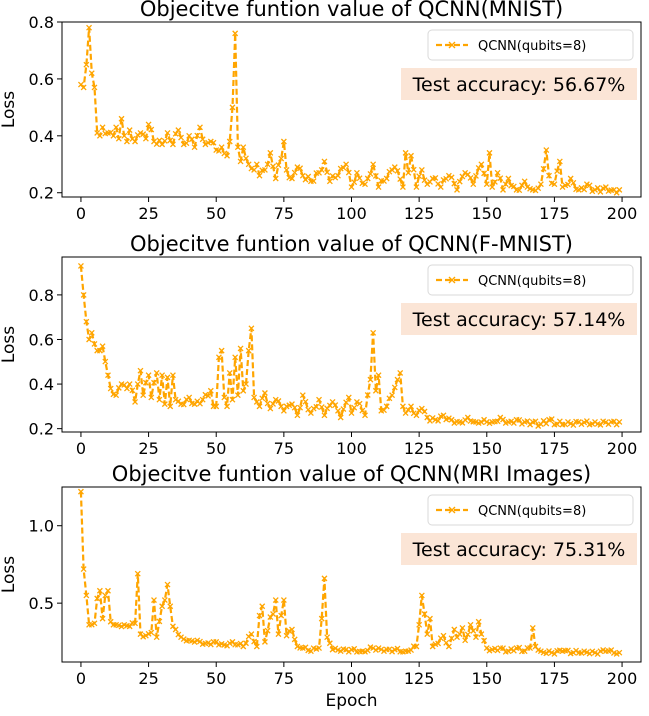 This screenshot has width=649, height=716. I want to click on accuracy-annotation: Test accuracy: 75.31%, so click(519, 549).